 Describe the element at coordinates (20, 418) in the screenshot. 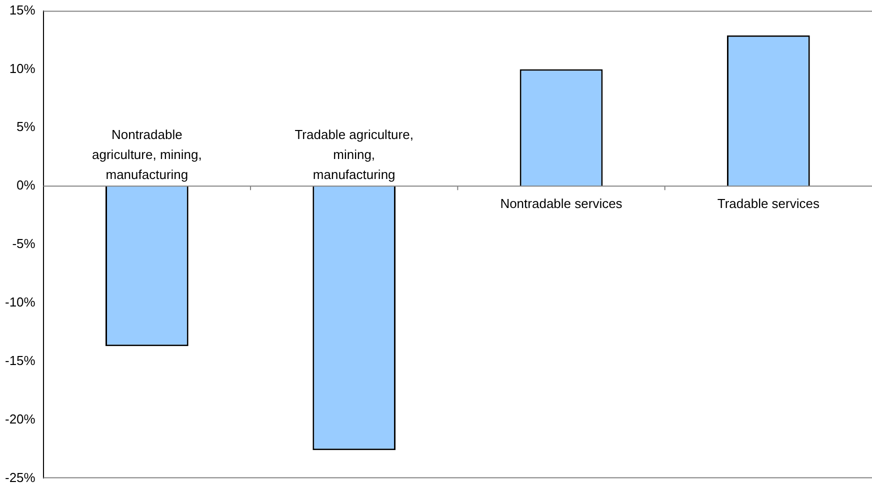

I see `y-tick-label: -20%` at that location.